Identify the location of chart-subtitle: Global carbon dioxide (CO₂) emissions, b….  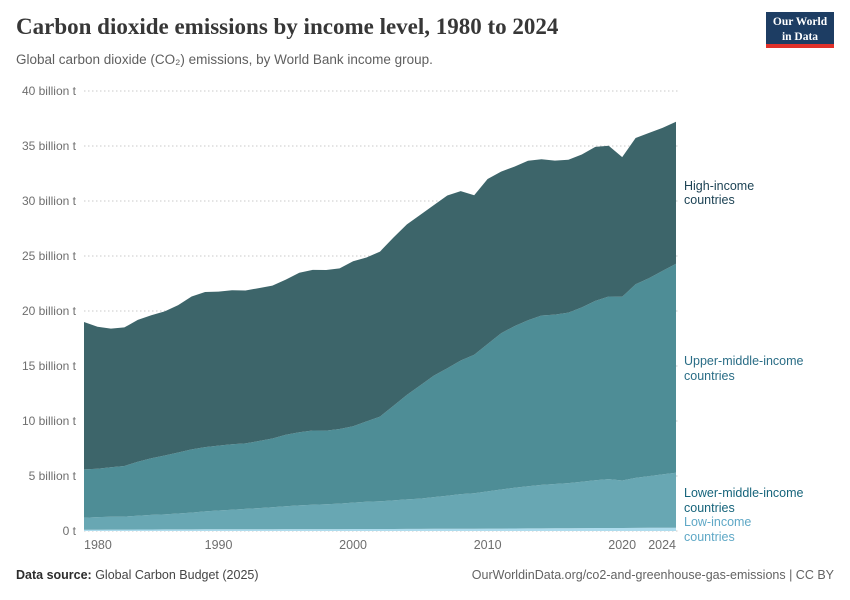
(224, 59).